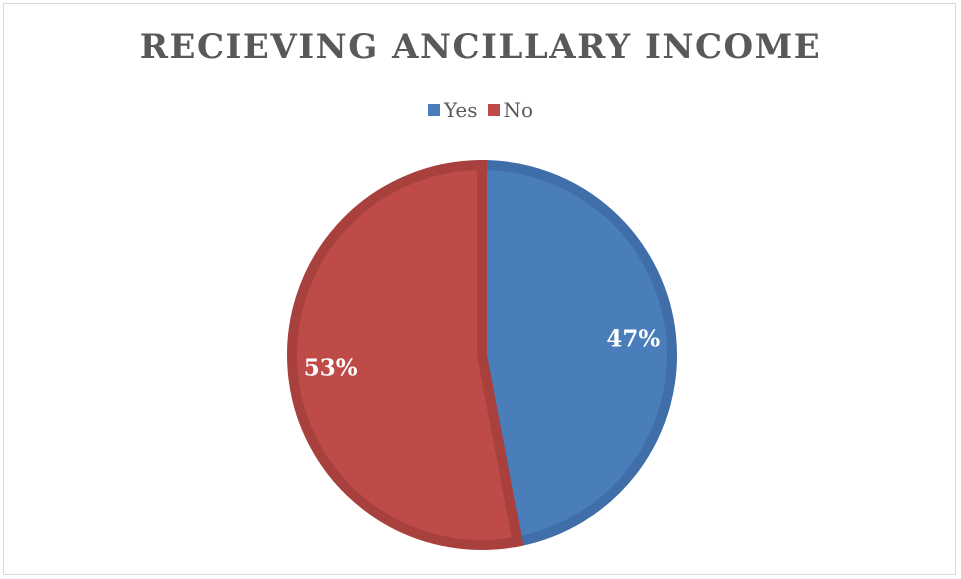 The height and width of the screenshot is (579, 961). Describe the element at coordinates (331, 367) in the screenshot. I see `data-label-no: 53%` at that location.